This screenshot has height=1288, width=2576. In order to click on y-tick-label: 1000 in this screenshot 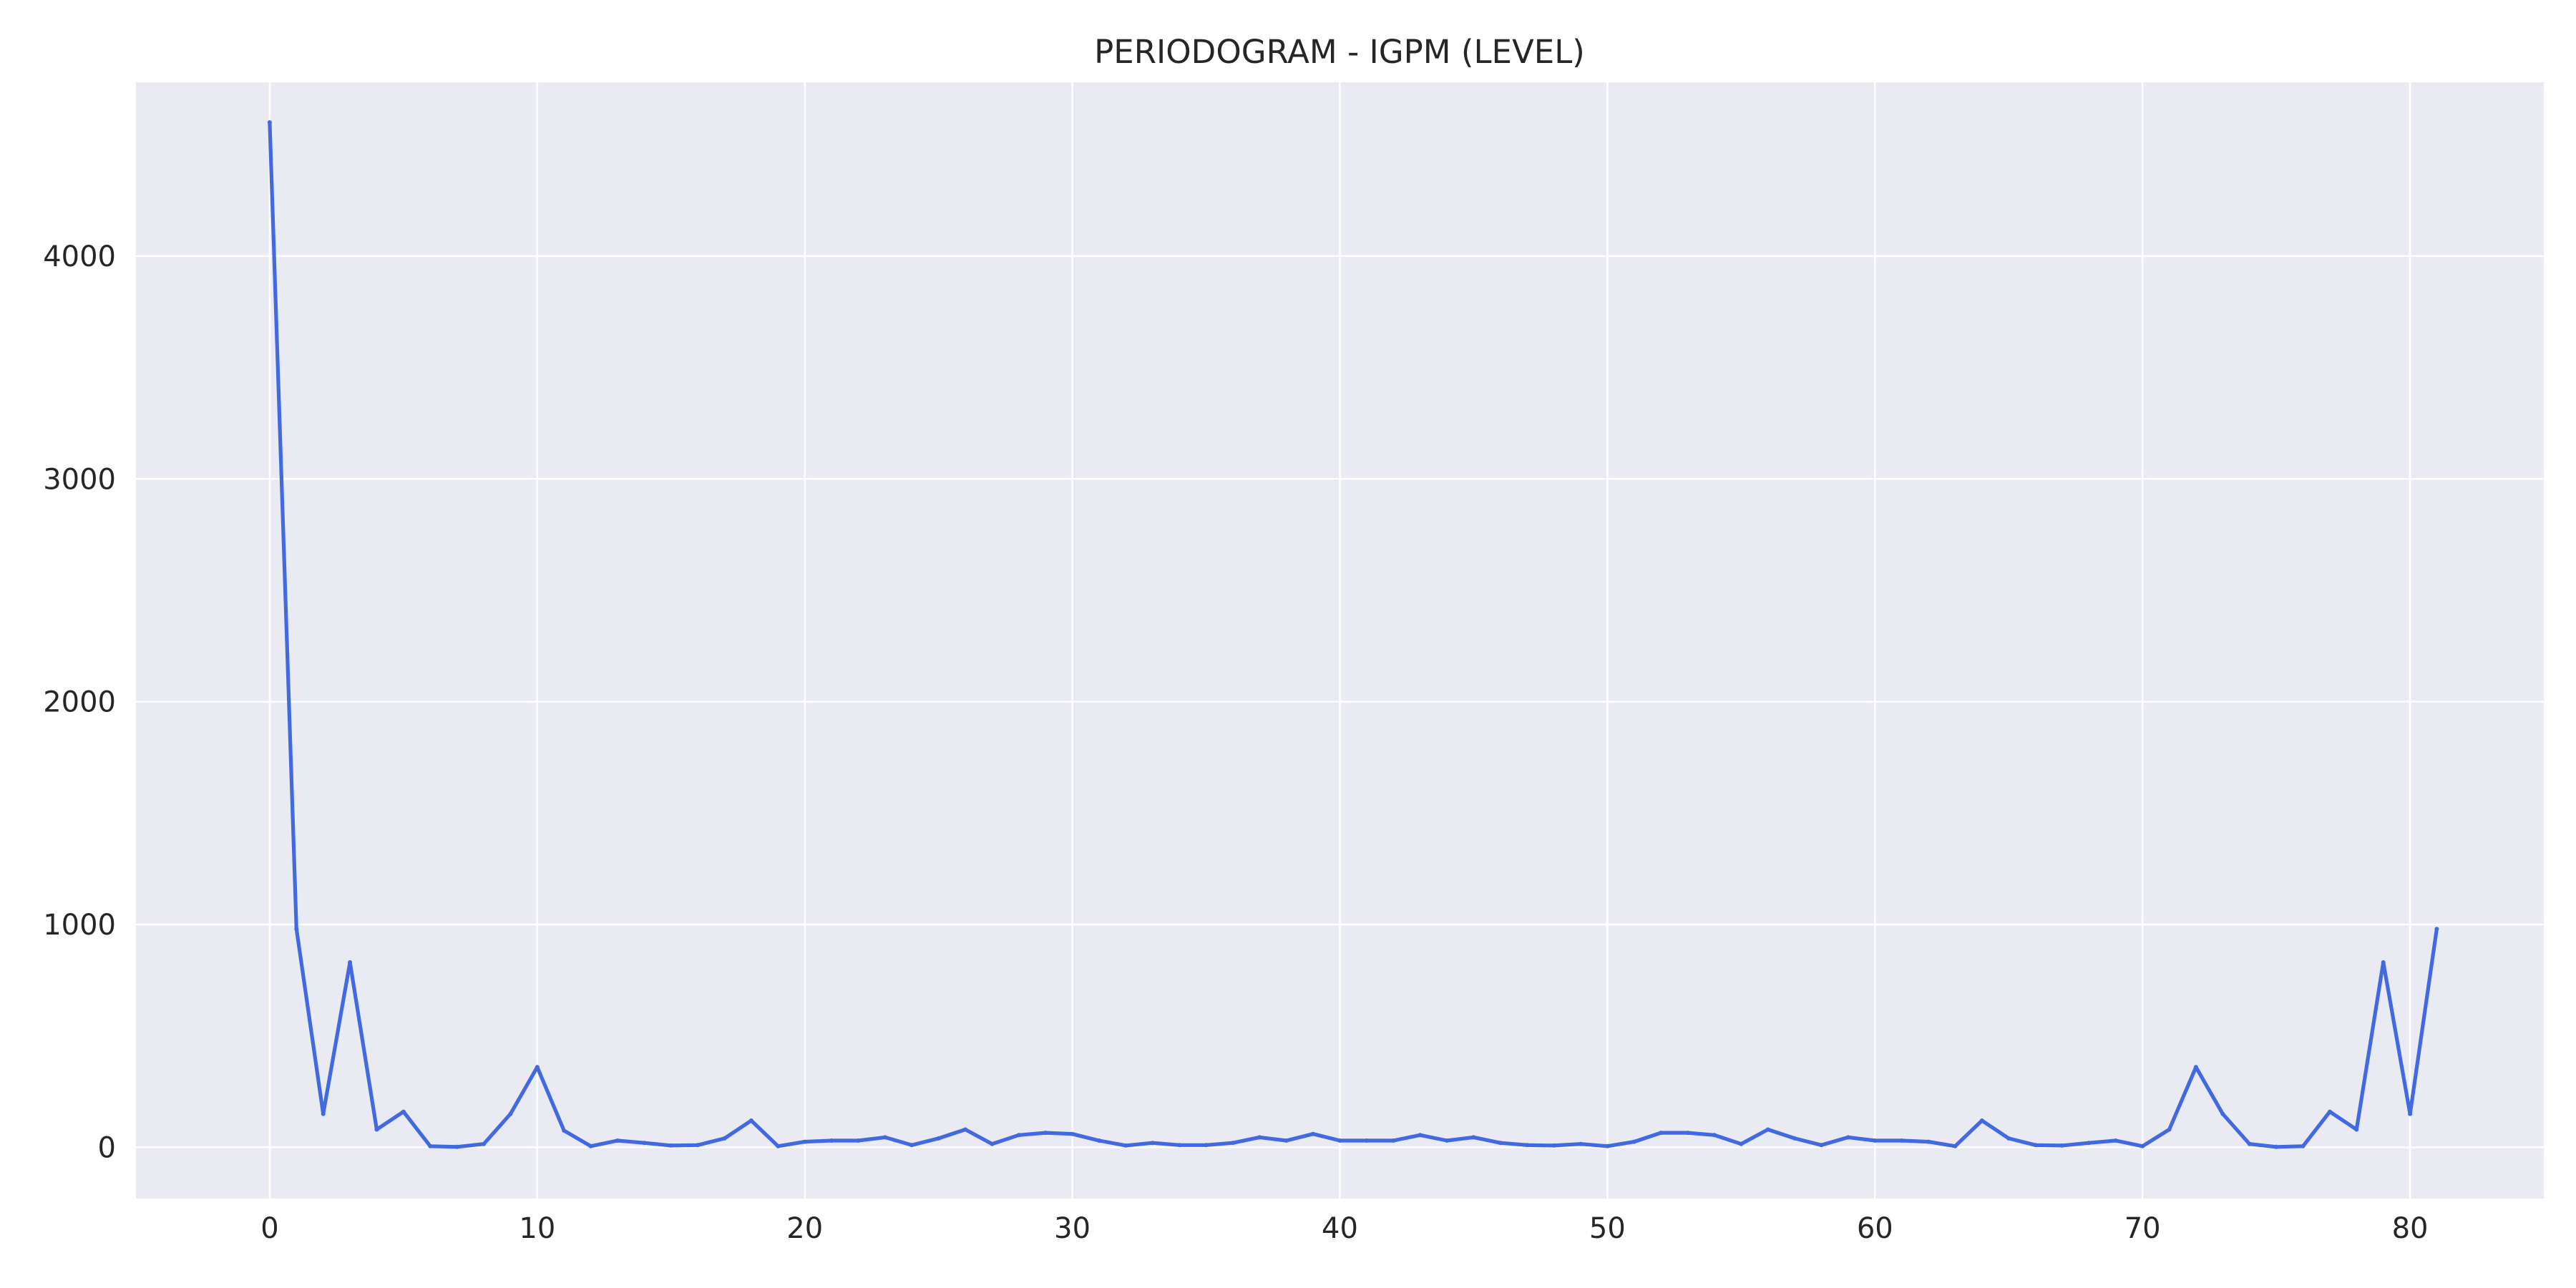, I will do `click(79, 925)`.